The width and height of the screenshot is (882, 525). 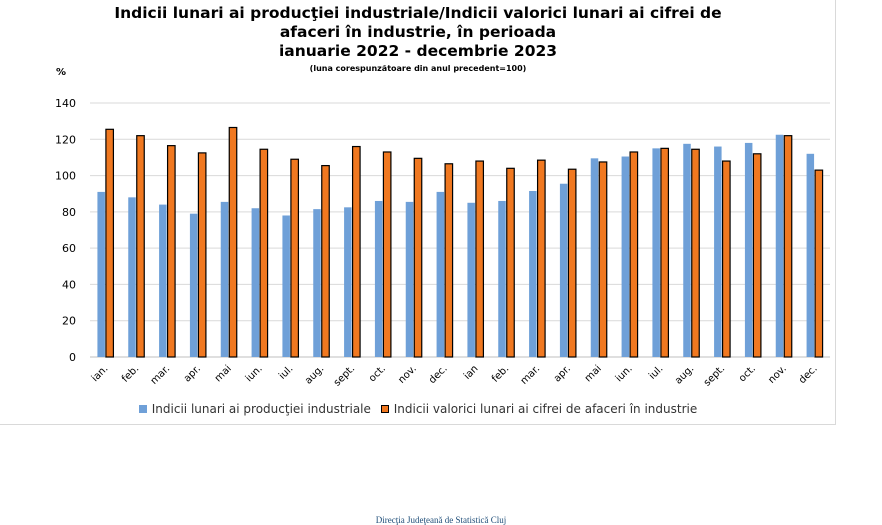 What do you see at coordinates (72, 357) in the screenshot?
I see `y-tick-label: 0` at bounding box center [72, 357].